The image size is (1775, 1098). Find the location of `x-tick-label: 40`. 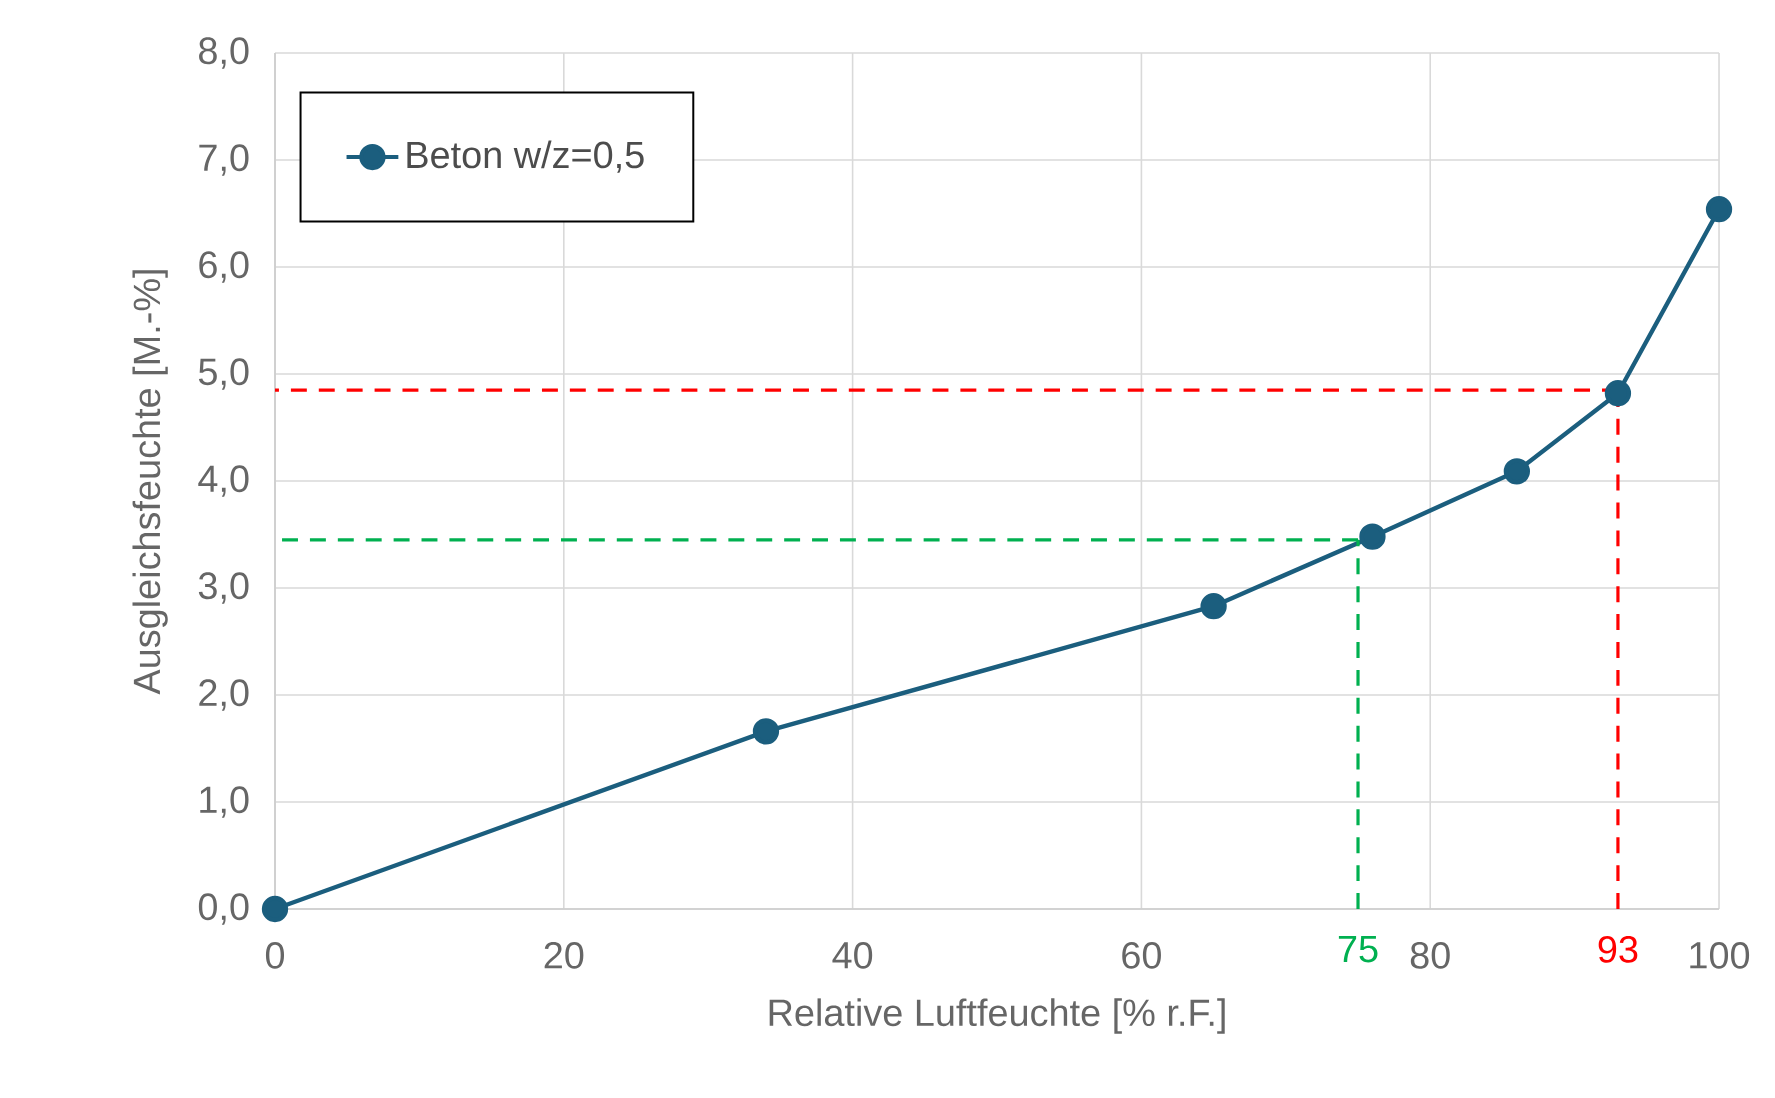

x-tick-label: 40 is located at coordinates (852, 955).